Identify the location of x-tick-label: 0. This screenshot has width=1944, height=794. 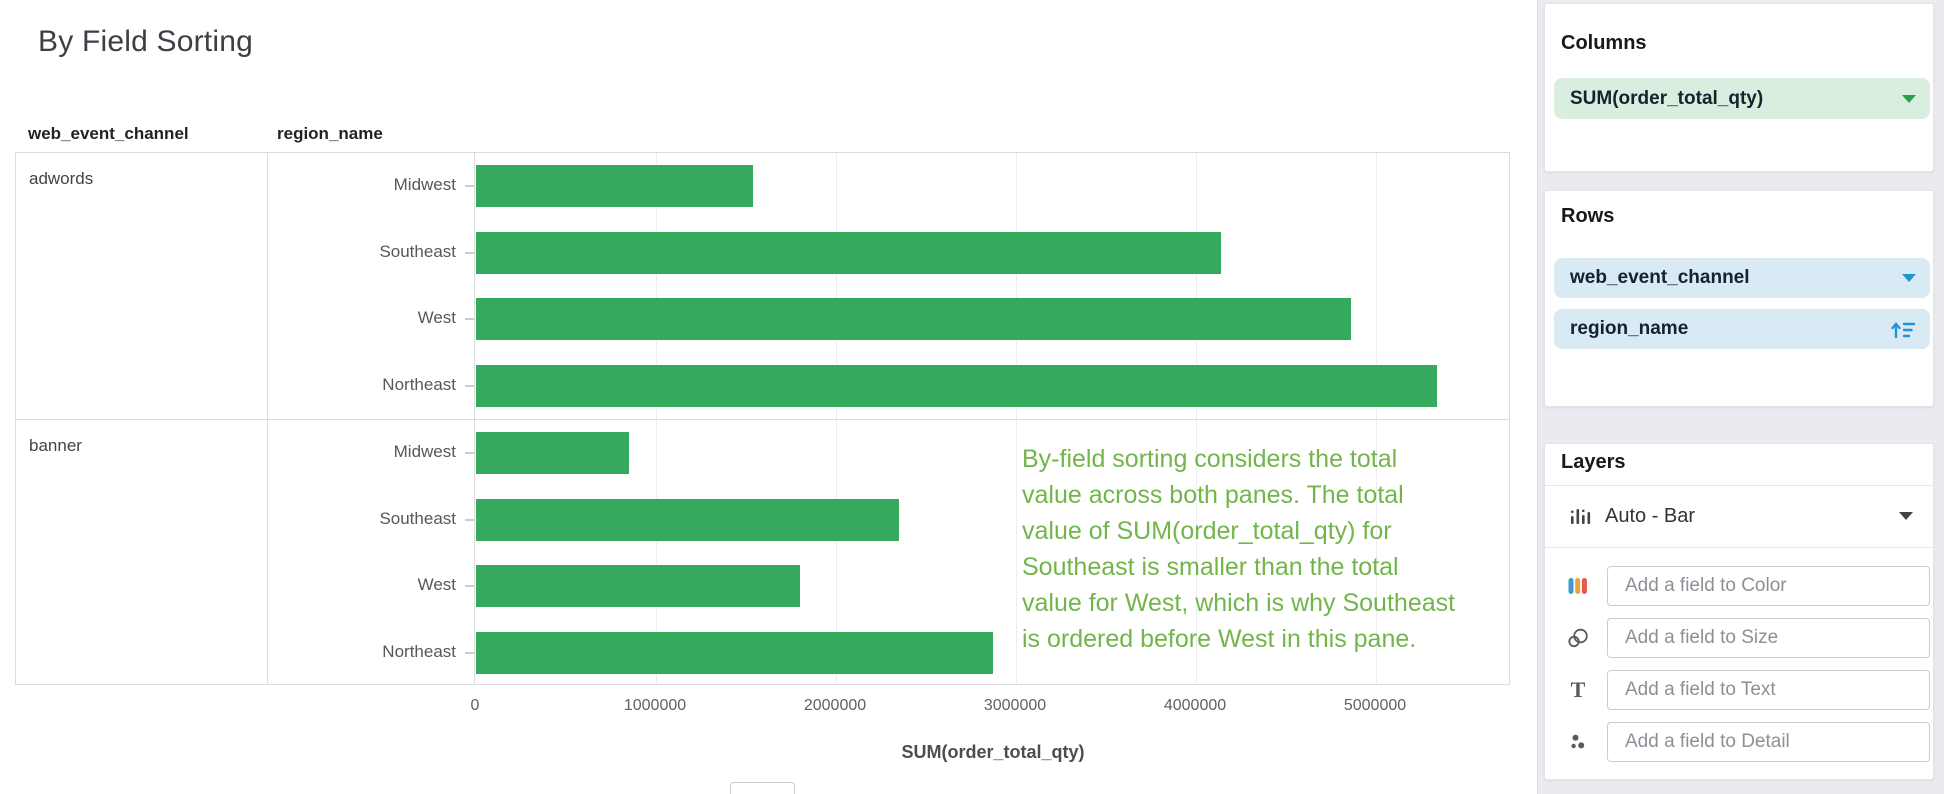
(475, 705).